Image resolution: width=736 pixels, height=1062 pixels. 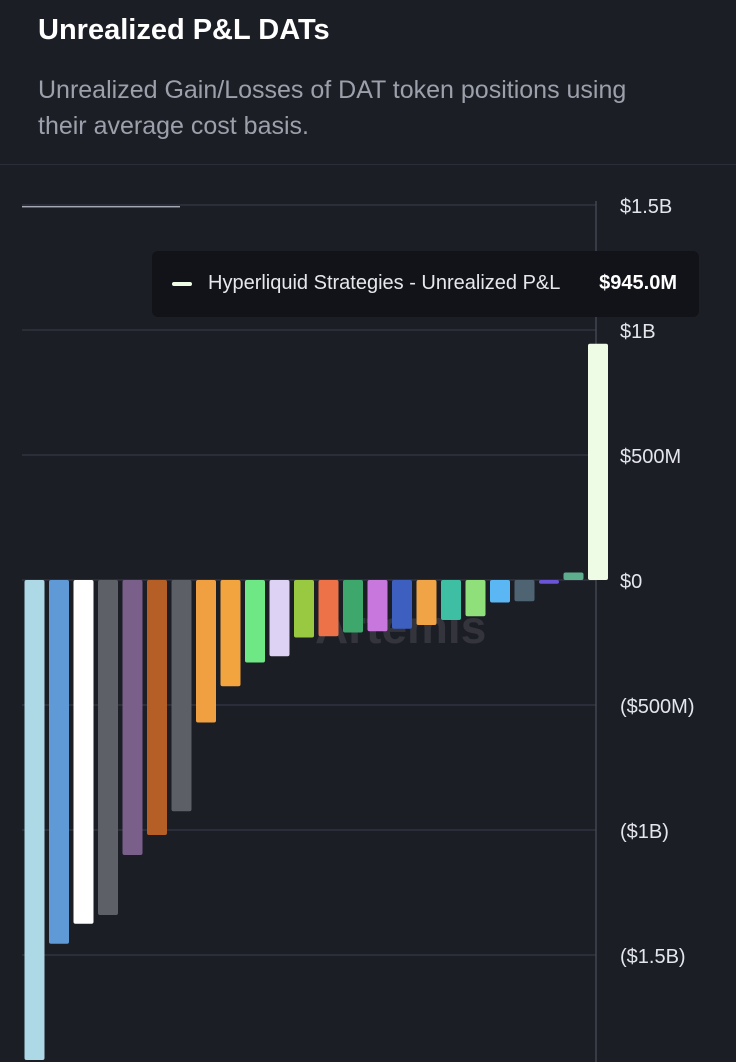 I want to click on y-tick-label: ($500M), so click(x=657, y=707).